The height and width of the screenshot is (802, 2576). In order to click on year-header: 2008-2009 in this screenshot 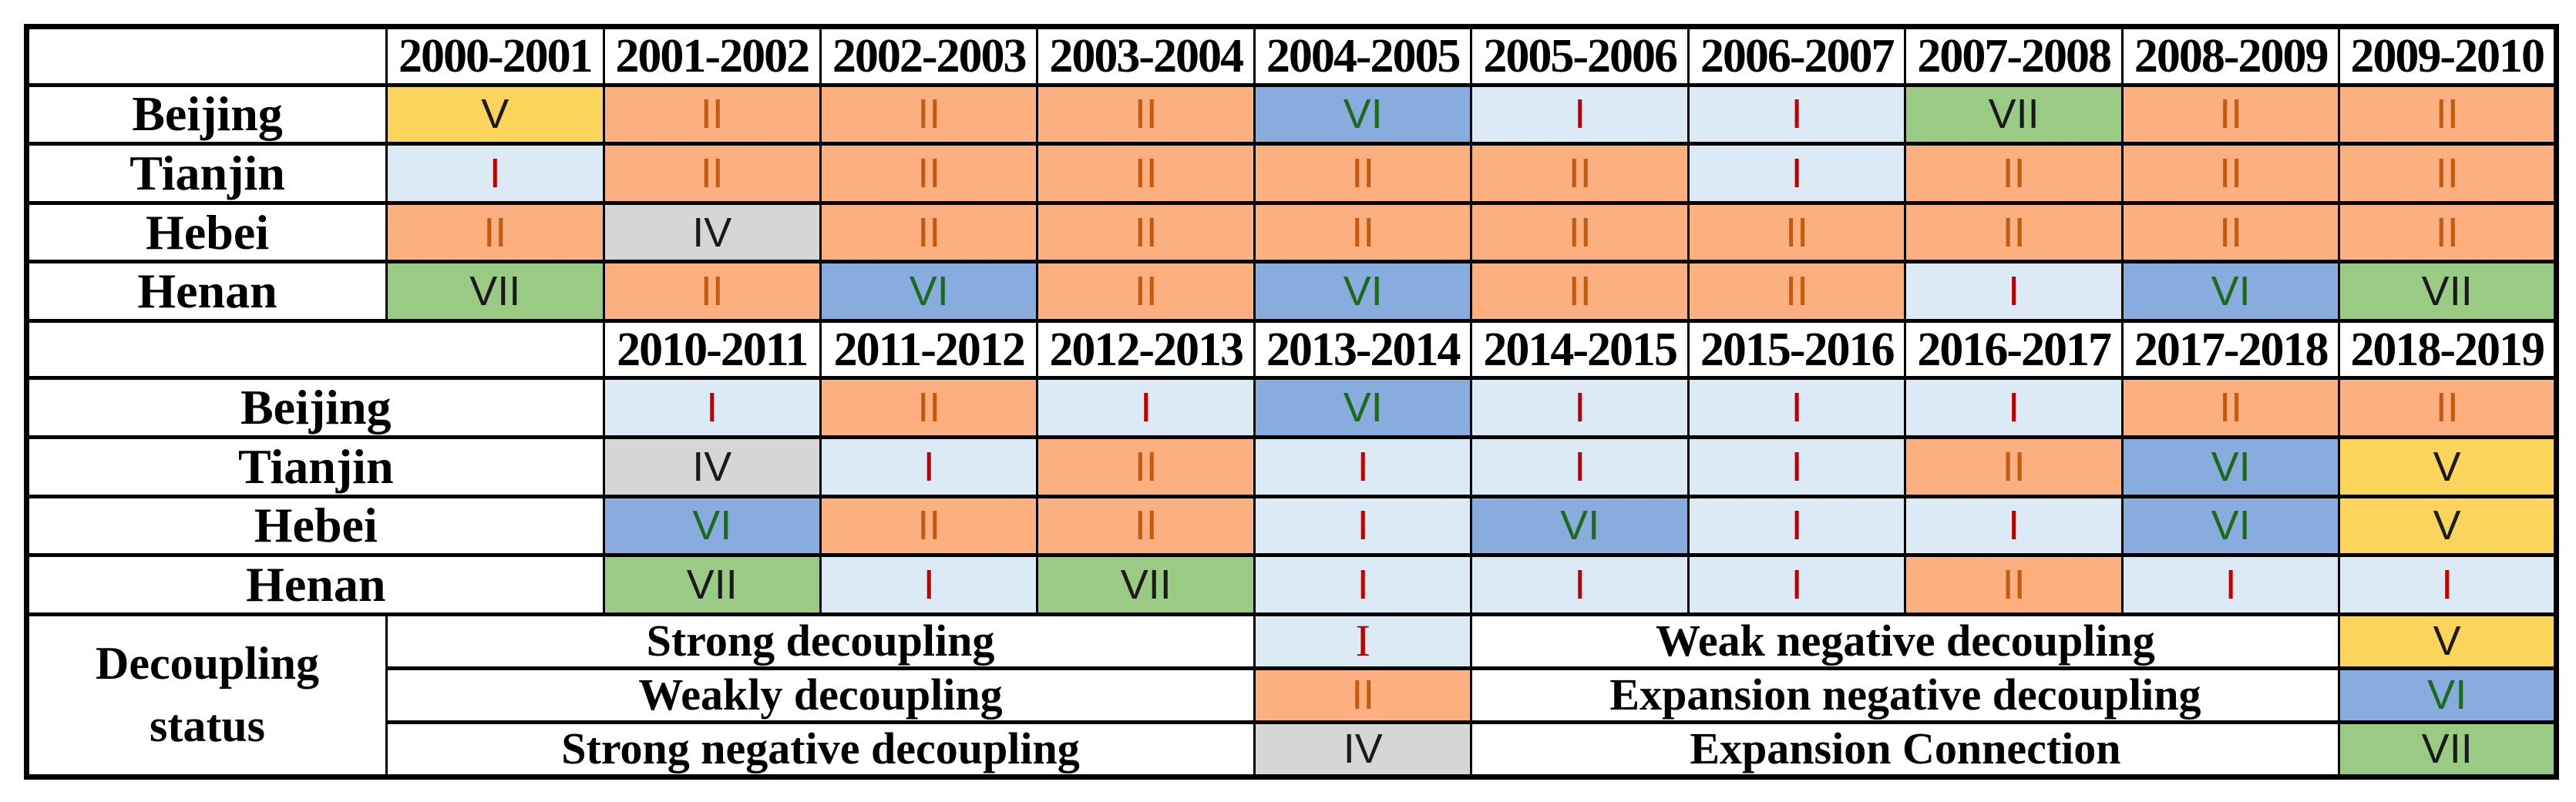, I will do `click(2230, 56)`.